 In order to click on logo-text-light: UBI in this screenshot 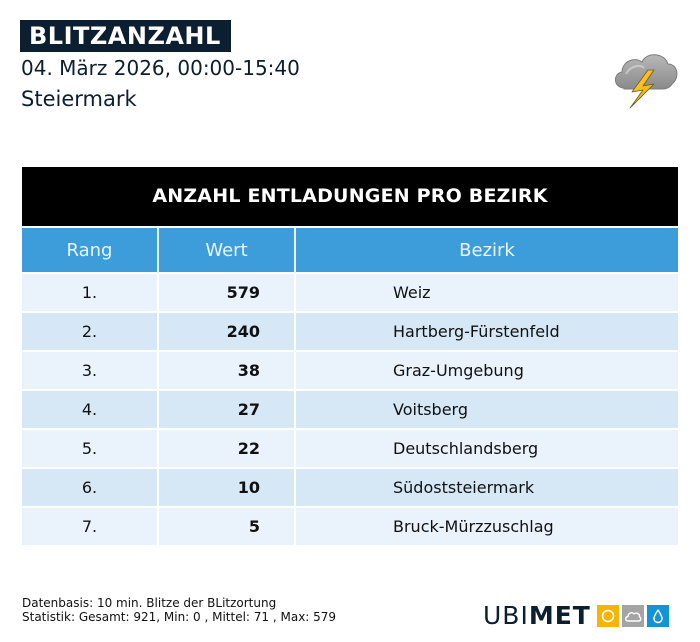, I will do `click(506, 615)`.